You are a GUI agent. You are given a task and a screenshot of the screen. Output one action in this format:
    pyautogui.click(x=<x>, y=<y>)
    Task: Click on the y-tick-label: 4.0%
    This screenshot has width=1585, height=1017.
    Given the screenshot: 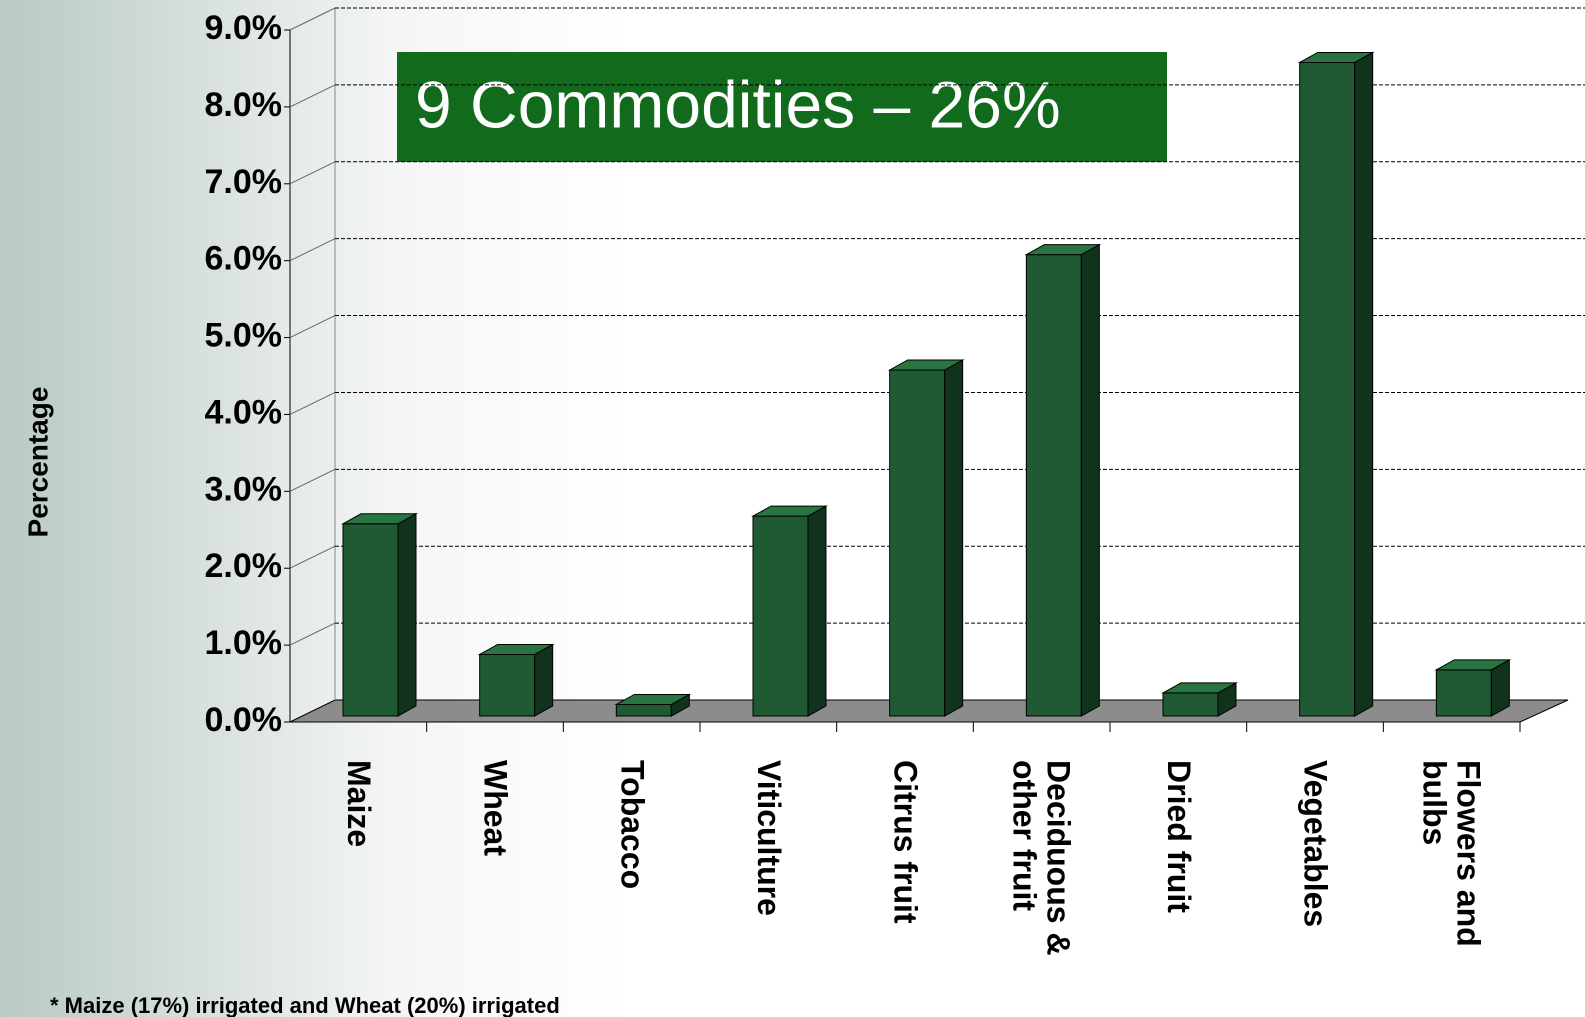 What is the action you would take?
    pyautogui.click(x=244, y=412)
    